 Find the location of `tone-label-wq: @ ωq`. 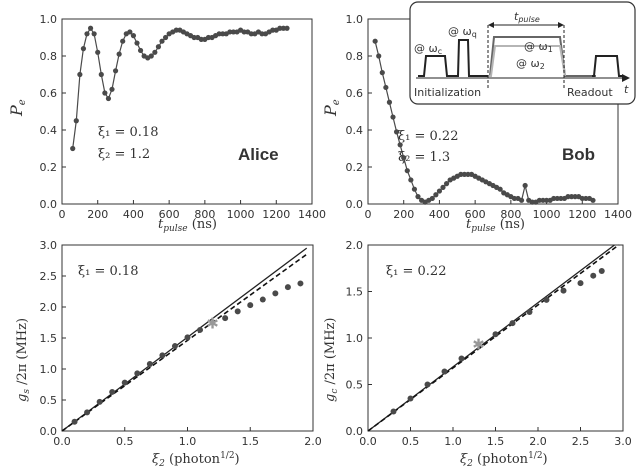

tone-label-wq: @ ωq is located at coordinates (462, 32).